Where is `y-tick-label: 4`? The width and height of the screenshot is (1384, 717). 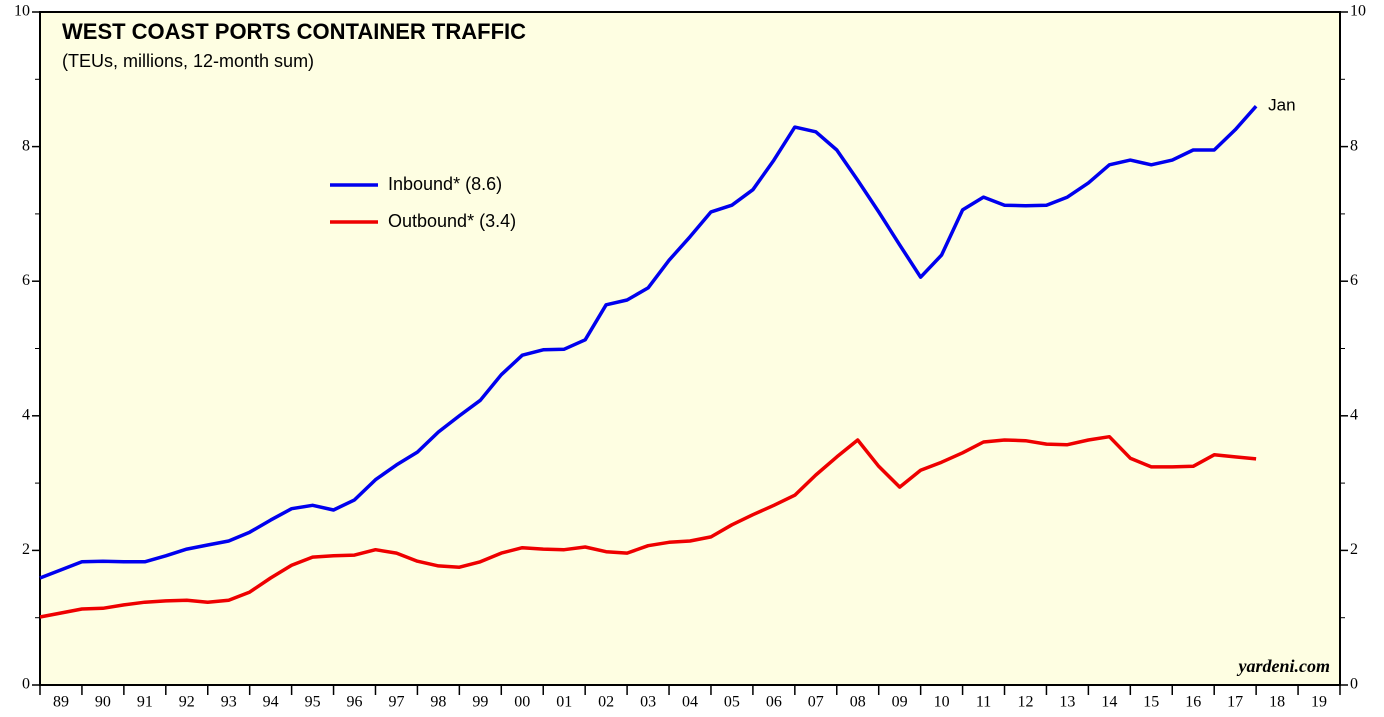 y-tick-label: 4 is located at coordinates (26, 414).